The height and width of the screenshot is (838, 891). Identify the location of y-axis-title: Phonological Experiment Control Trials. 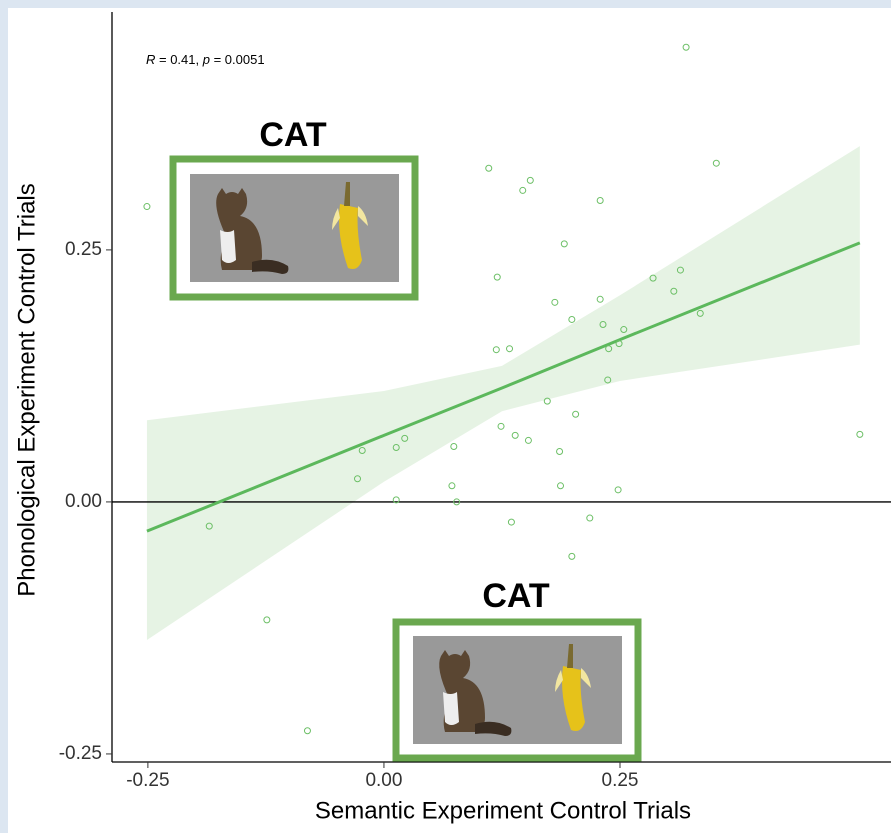
(26, 390).